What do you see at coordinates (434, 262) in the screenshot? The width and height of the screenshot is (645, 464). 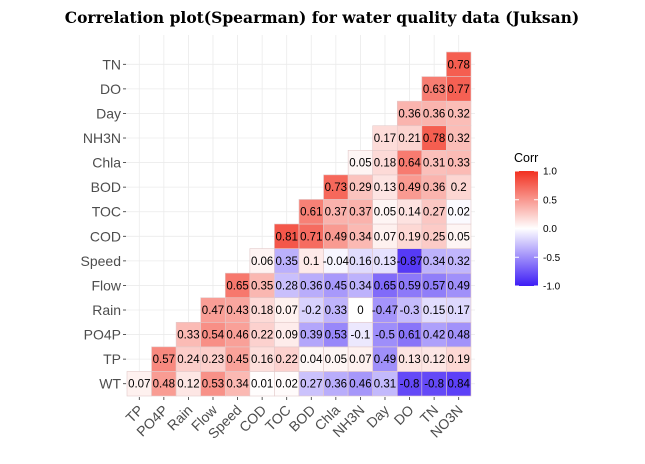 I see `cell-value-label: 0.34` at bounding box center [434, 262].